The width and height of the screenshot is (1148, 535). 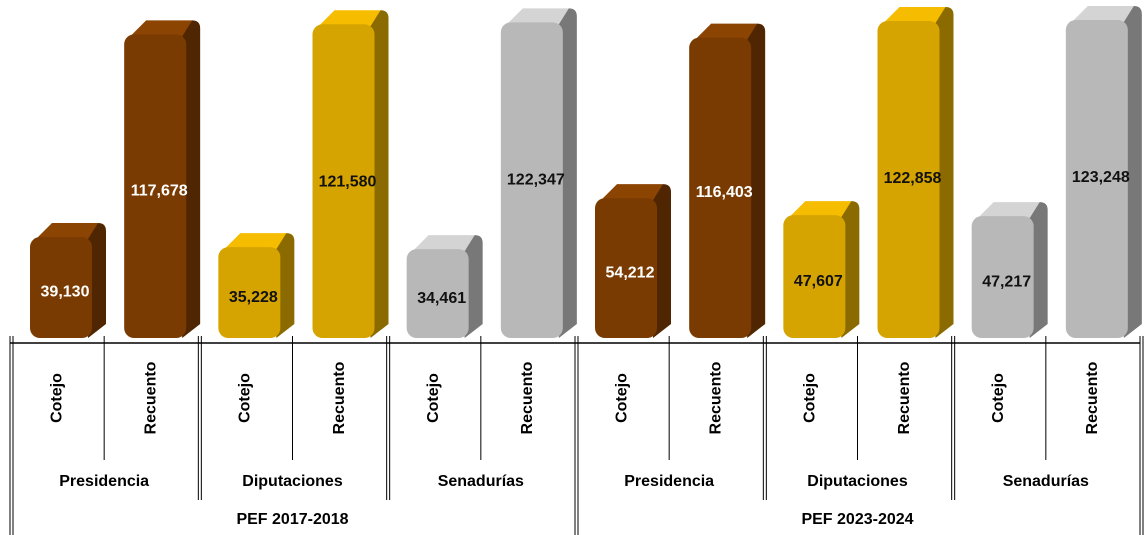 I want to click on value-label: 35,228, so click(x=253, y=297).